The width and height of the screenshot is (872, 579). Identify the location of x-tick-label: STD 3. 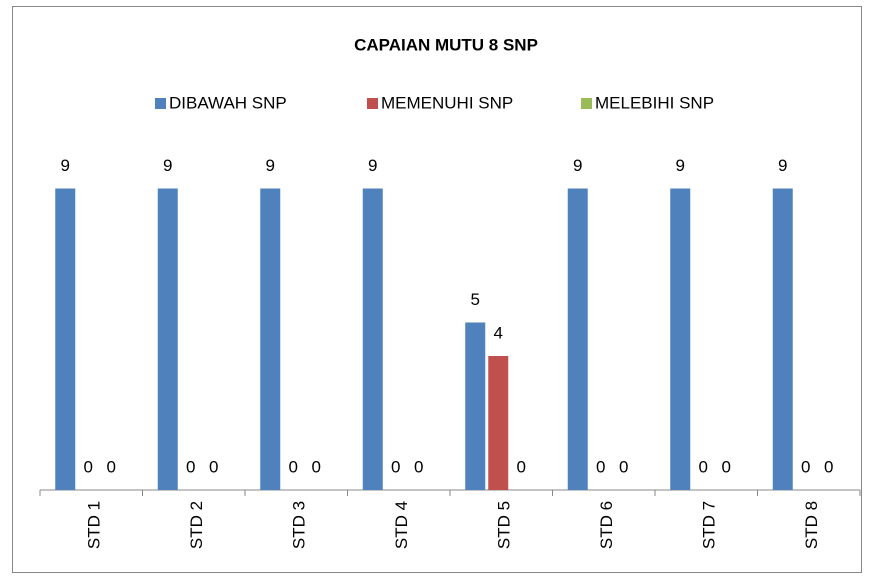
(299, 525).